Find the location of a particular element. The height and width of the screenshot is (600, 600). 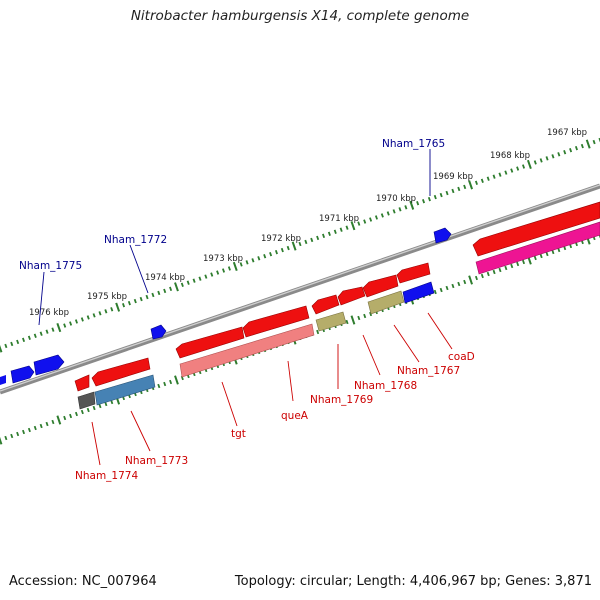

label-nham-1769: Nham_1769 is located at coordinates (341, 400).